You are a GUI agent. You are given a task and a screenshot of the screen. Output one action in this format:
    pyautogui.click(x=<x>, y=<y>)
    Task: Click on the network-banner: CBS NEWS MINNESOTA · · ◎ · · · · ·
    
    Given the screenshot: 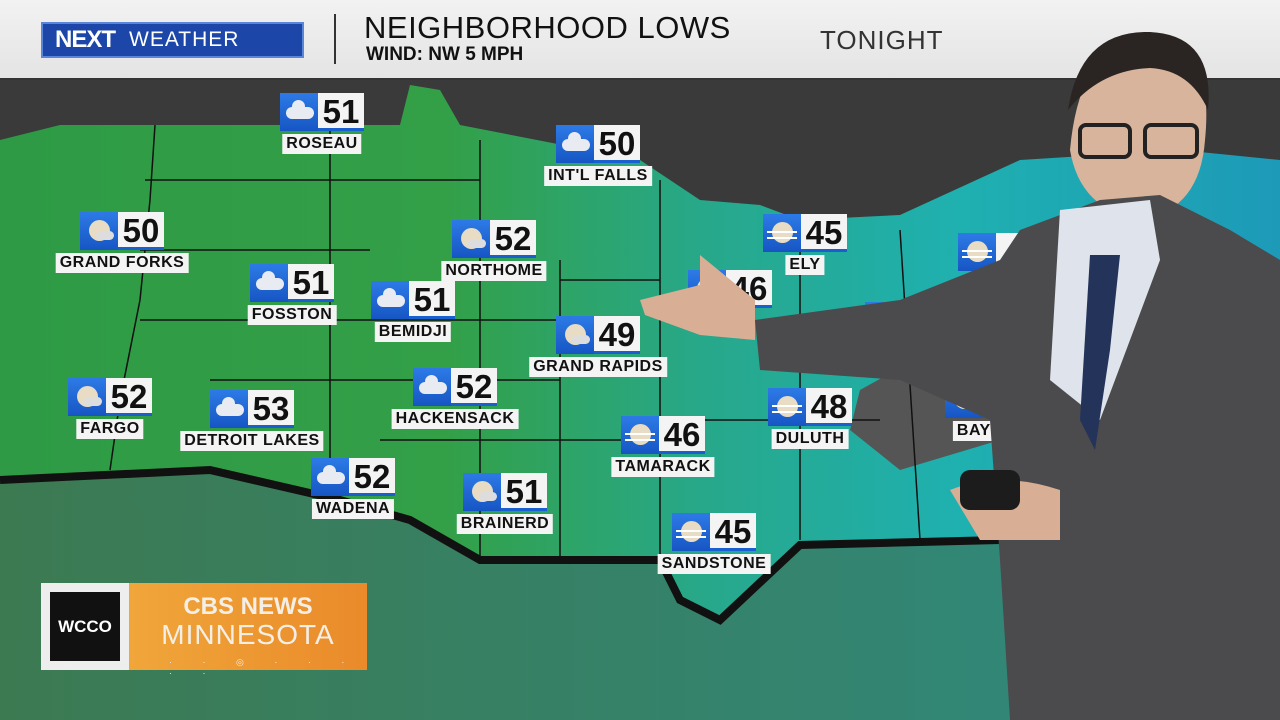 What is the action you would take?
    pyautogui.click(x=248, y=630)
    